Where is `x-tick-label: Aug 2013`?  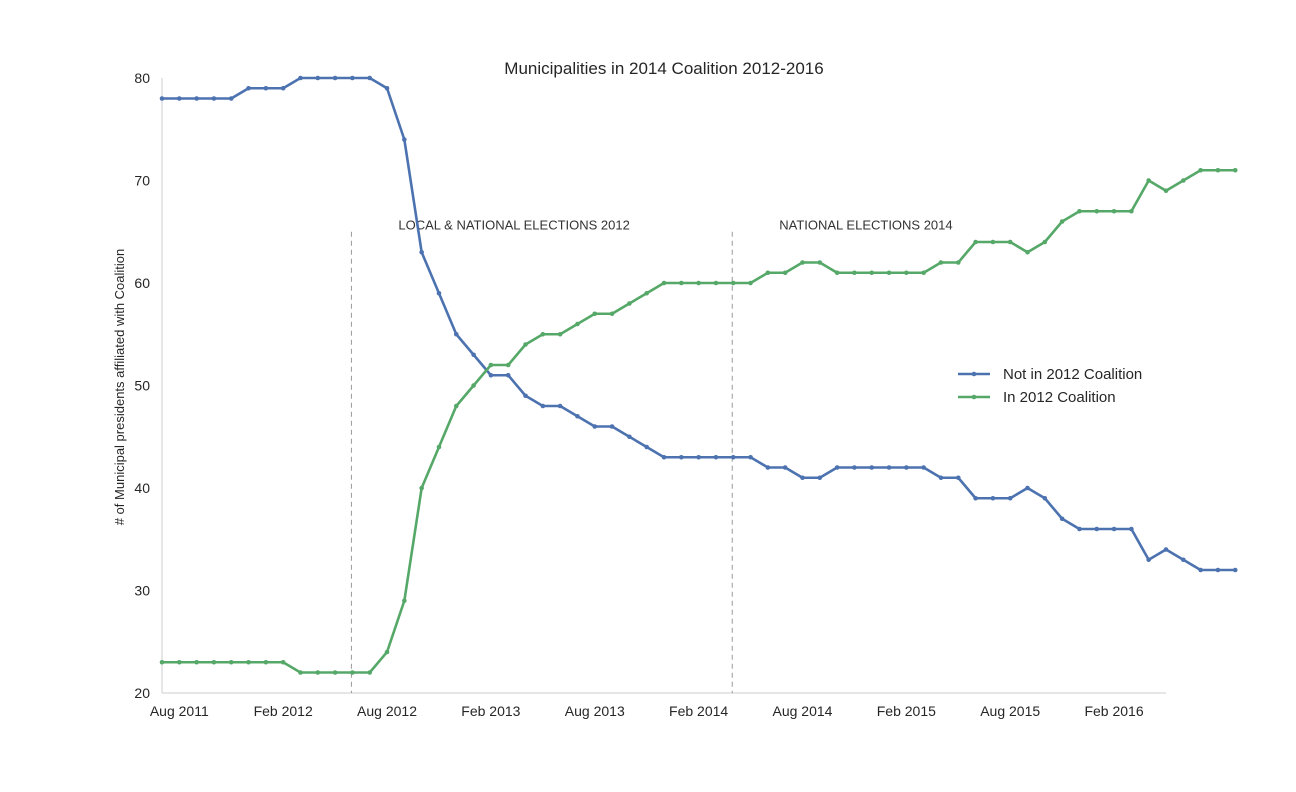
x-tick-label: Aug 2013 is located at coordinates (595, 711).